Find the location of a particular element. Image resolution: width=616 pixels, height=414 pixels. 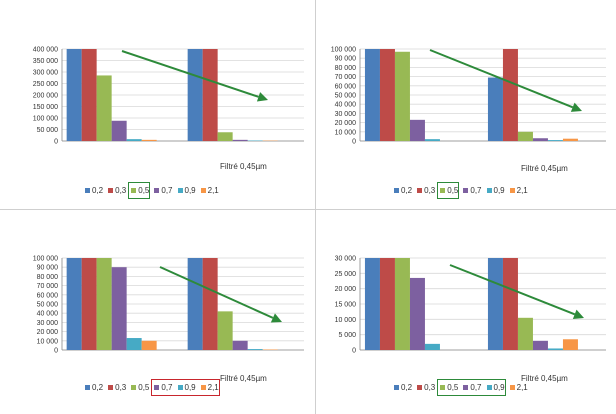

y-tick-label: 50 000 is located at coordinates (48, 305).